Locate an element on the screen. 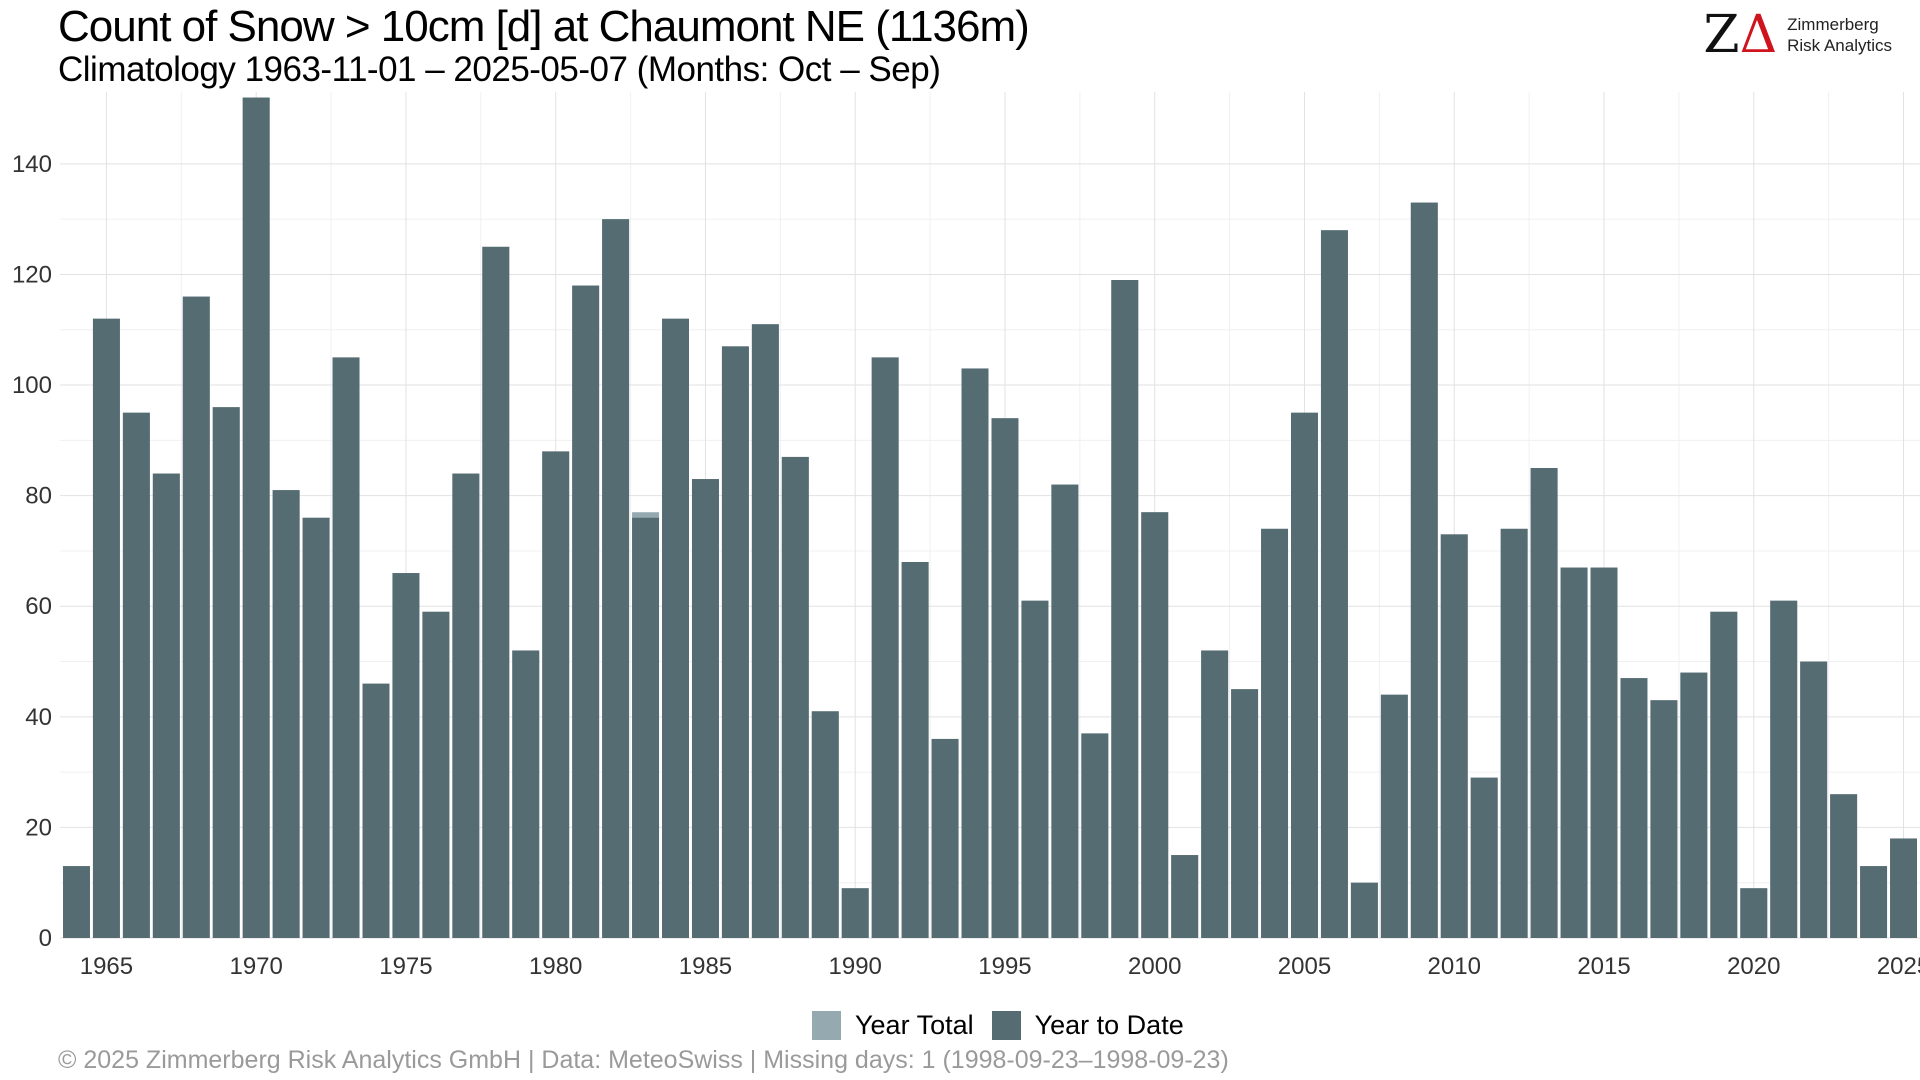 This screenshot has height=1080, width=1920. logo-line-2: Risk Analytics is located at coordinates (1839, 45).